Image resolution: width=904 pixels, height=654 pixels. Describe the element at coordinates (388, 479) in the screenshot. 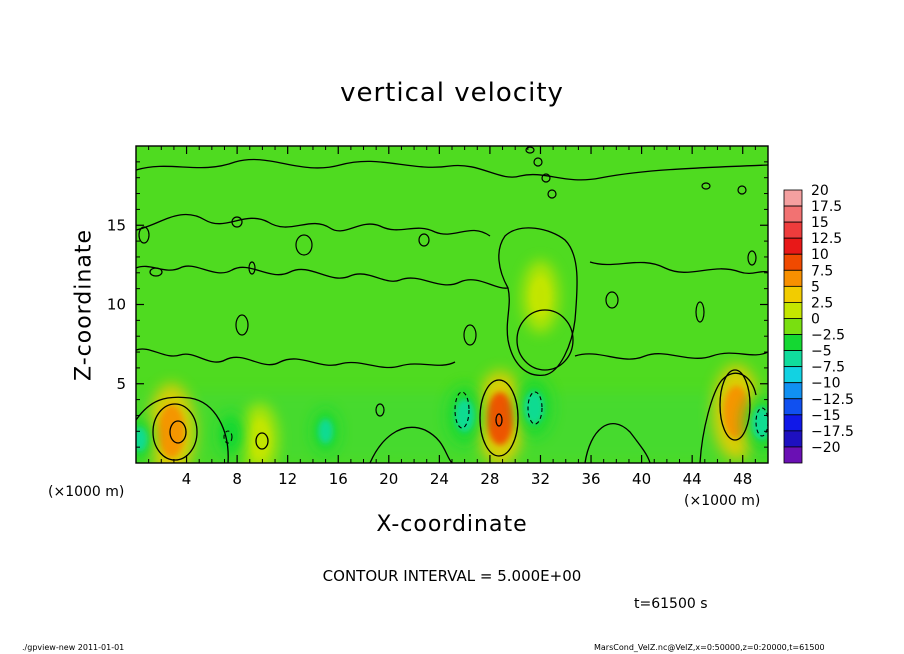

I see `x-tick-label: 20` at that location.